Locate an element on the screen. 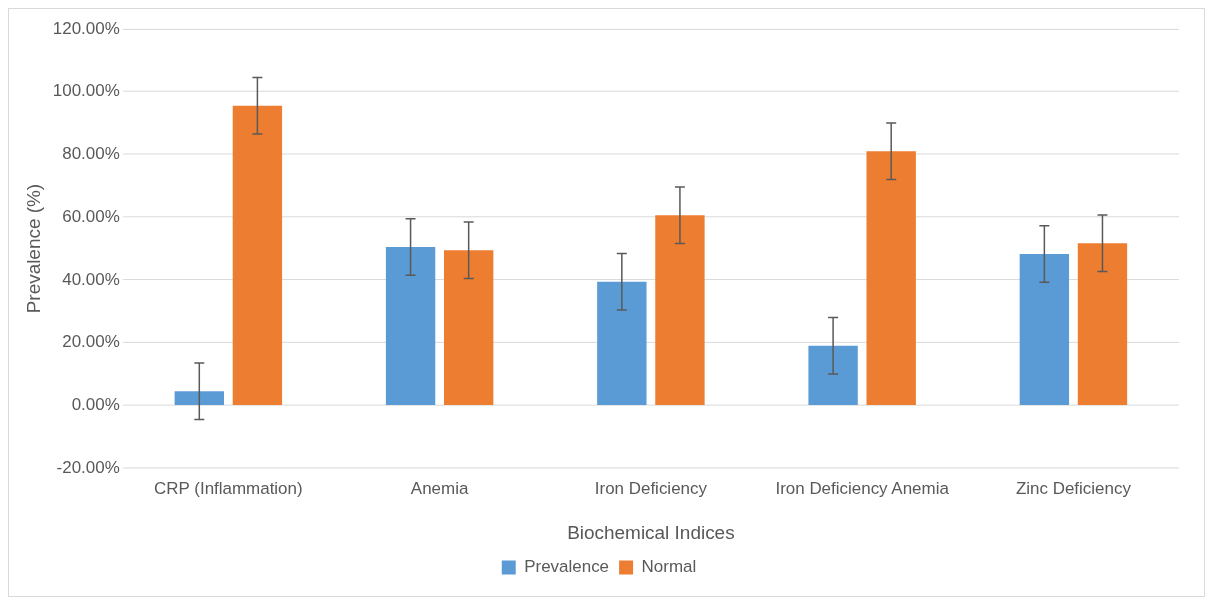  legend-label: Prevalence is located at coordinates (567, 567).